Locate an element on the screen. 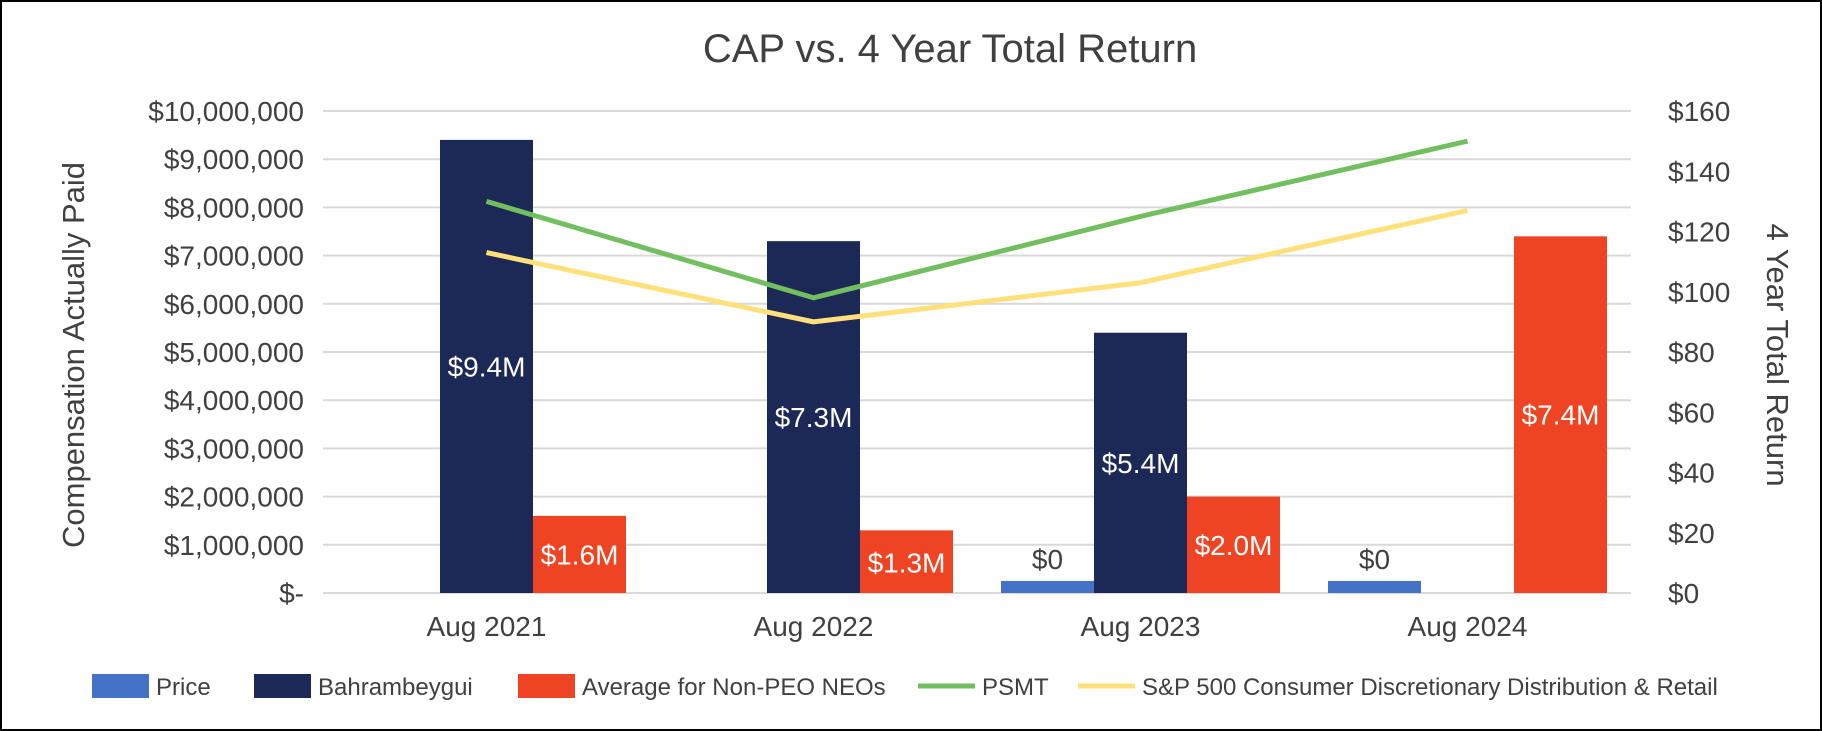 This screenshot has width=1822, height=731. y2-tick-label: $120 is located at coordinates (1699, 232).